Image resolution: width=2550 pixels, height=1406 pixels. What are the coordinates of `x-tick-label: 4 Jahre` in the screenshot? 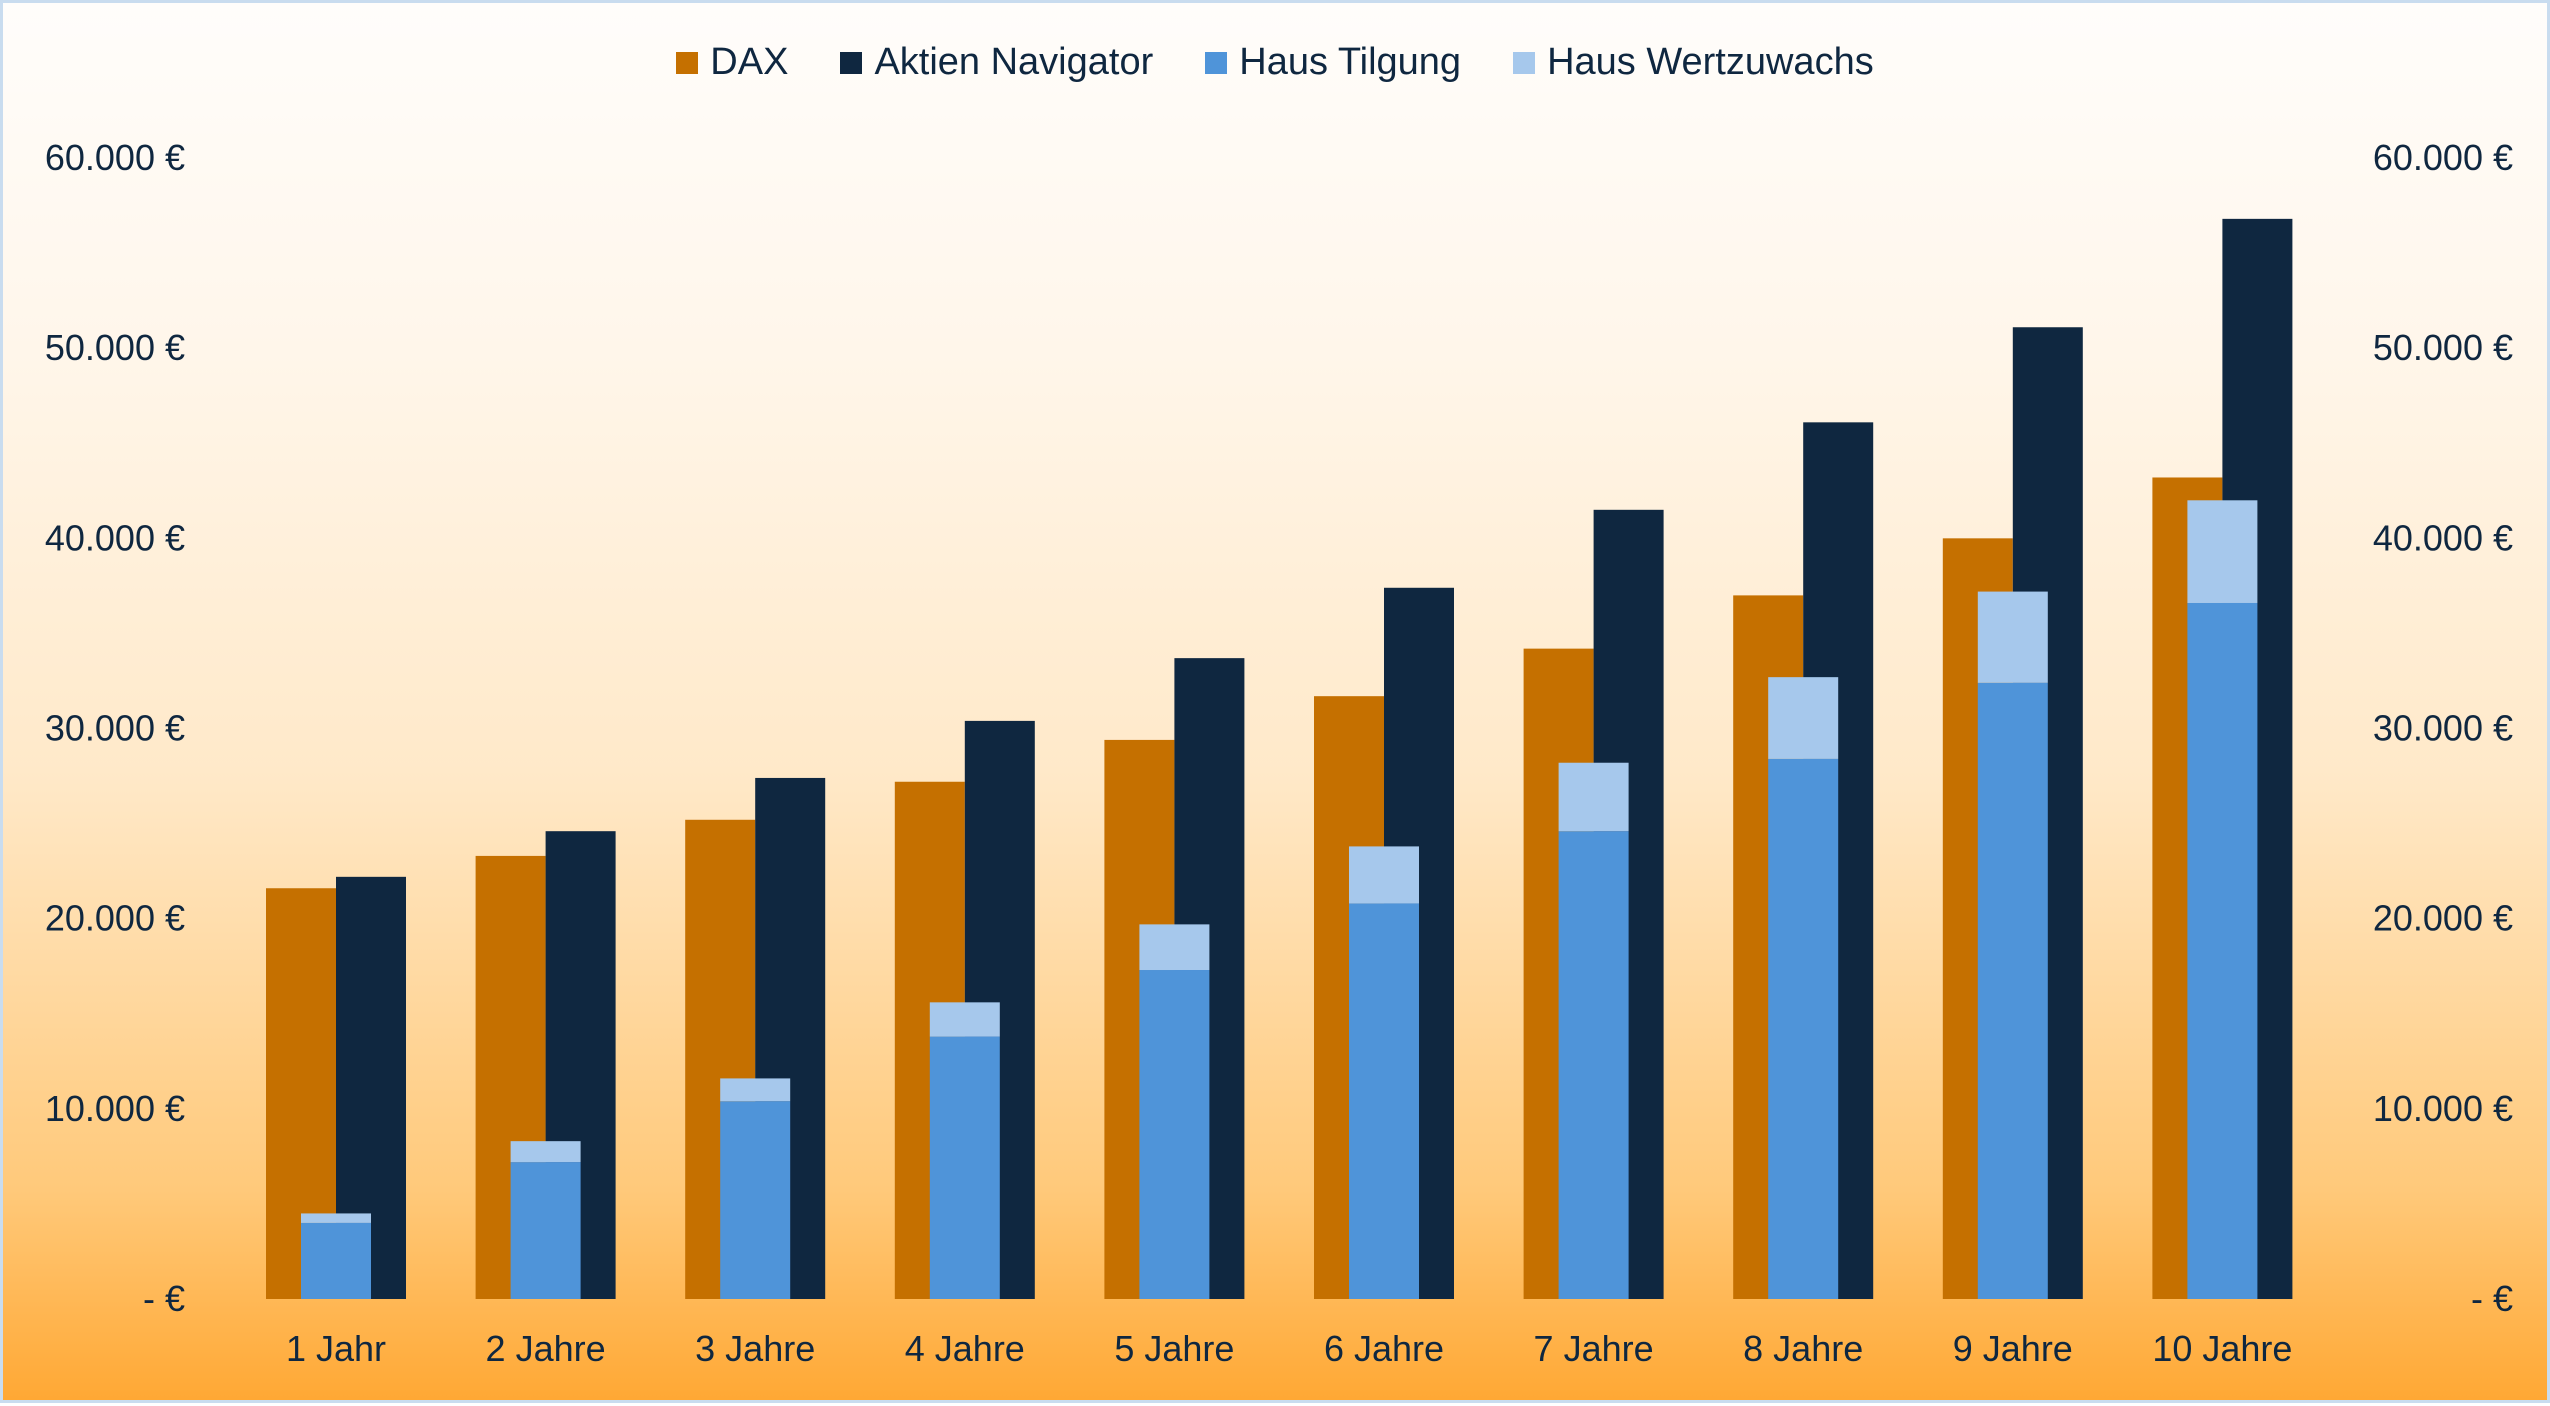 It's located at (965, 1348).